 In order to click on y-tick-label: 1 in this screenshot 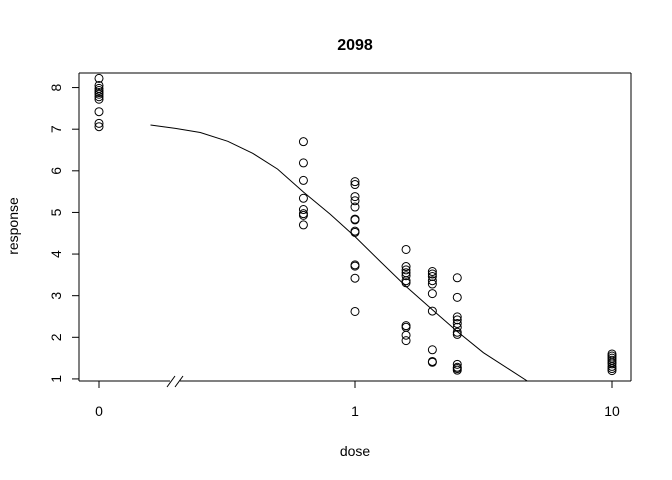, I will do `click(56, 379)`.